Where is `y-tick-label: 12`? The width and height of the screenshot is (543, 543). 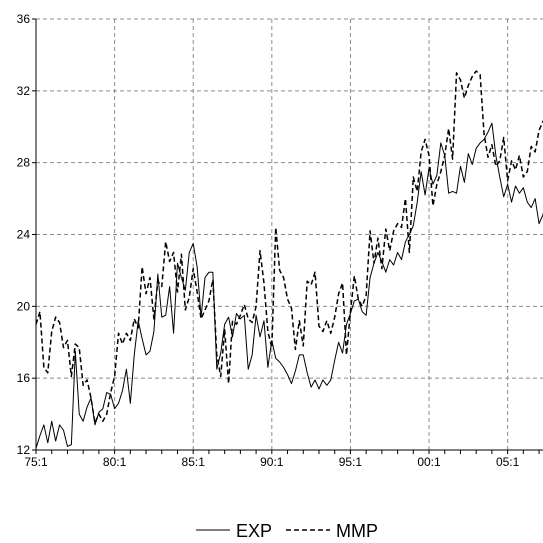
y-tick-label: 12 is located at coordinates (24, 450).